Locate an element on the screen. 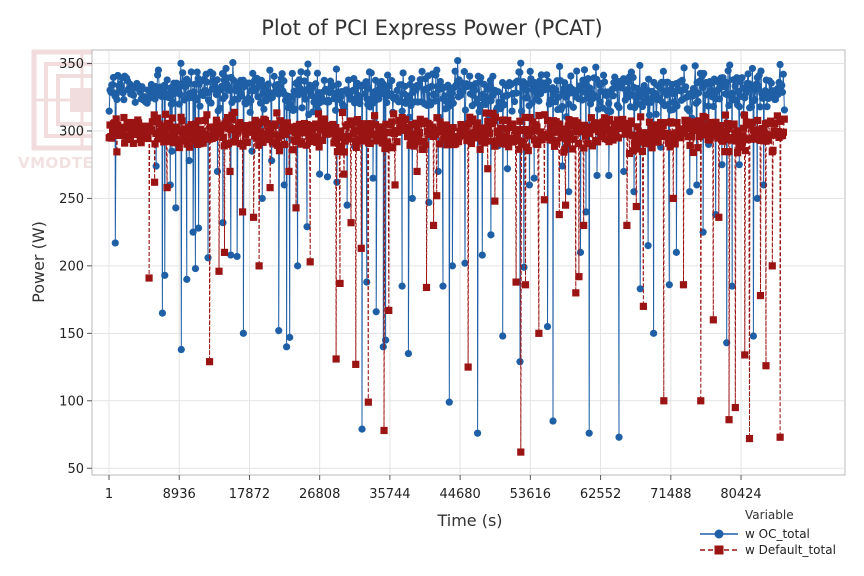 Image resolution: width=864 pixels, height=576 pixels. y-tick-label: 100 is located at coordinates (71, 401).